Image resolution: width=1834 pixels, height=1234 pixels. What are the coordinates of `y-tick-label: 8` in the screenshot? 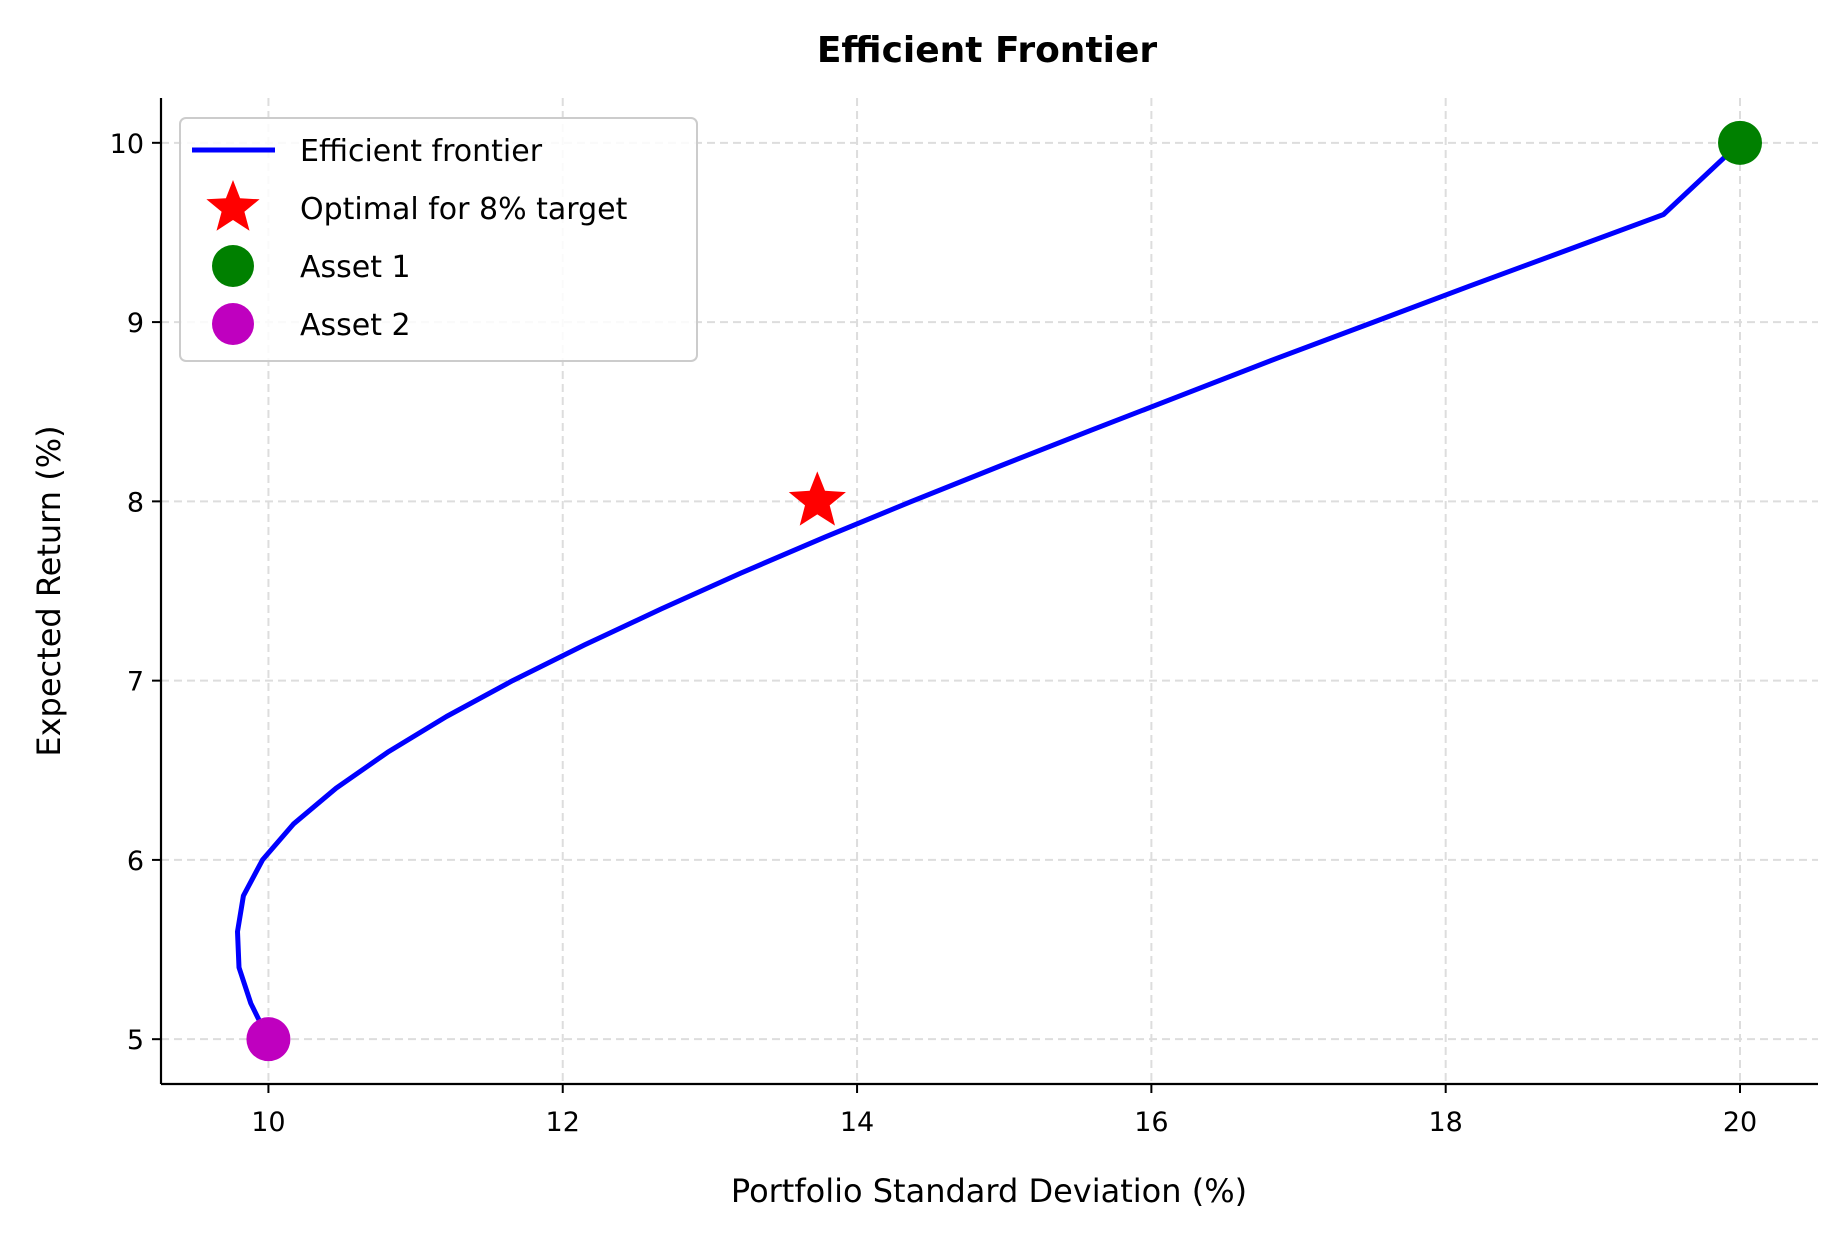 It's located at (135, 502).